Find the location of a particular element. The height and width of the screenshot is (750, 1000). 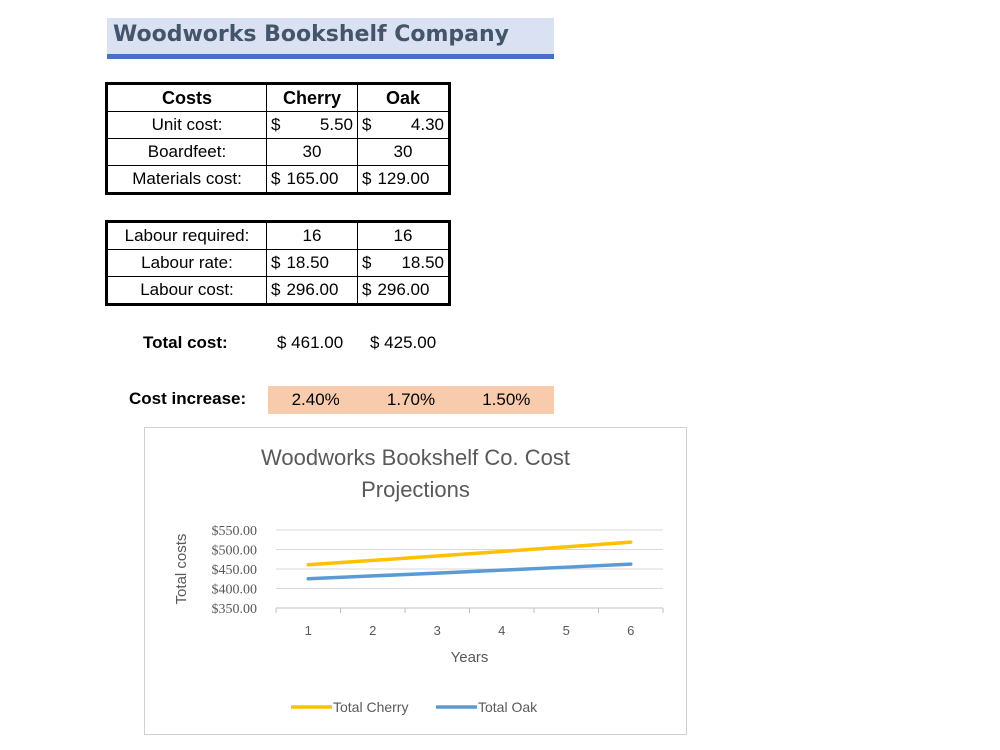

x-tick-label: 5 is located at coordinates (566, 630).